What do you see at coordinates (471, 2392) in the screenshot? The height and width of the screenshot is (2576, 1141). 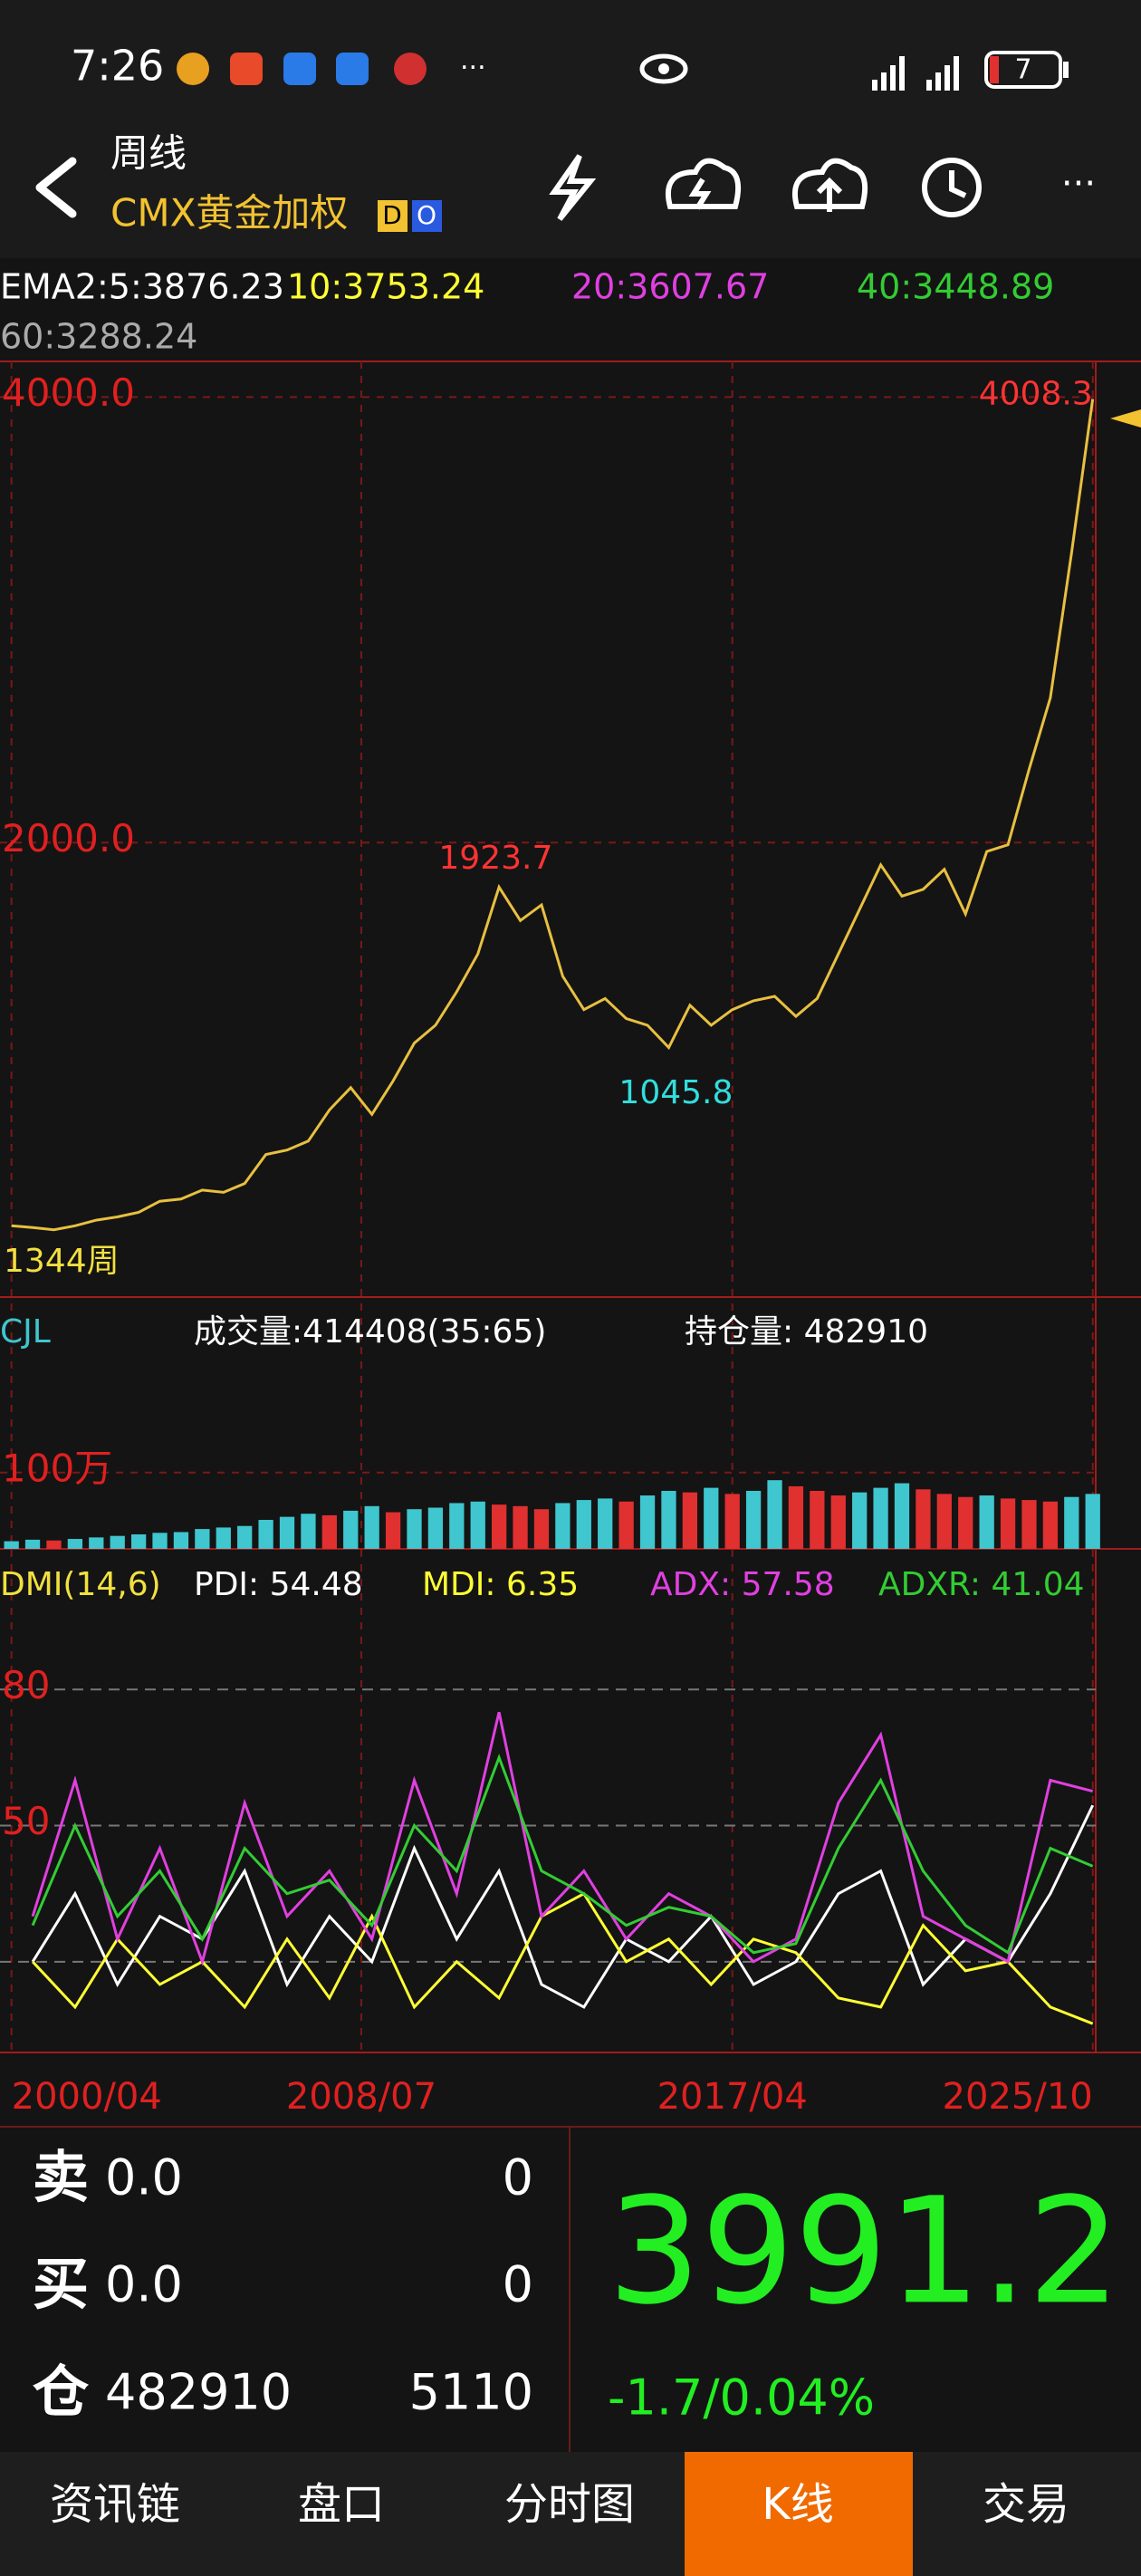 I see `row-volume: 5110` at bounding box center [471, 2392].